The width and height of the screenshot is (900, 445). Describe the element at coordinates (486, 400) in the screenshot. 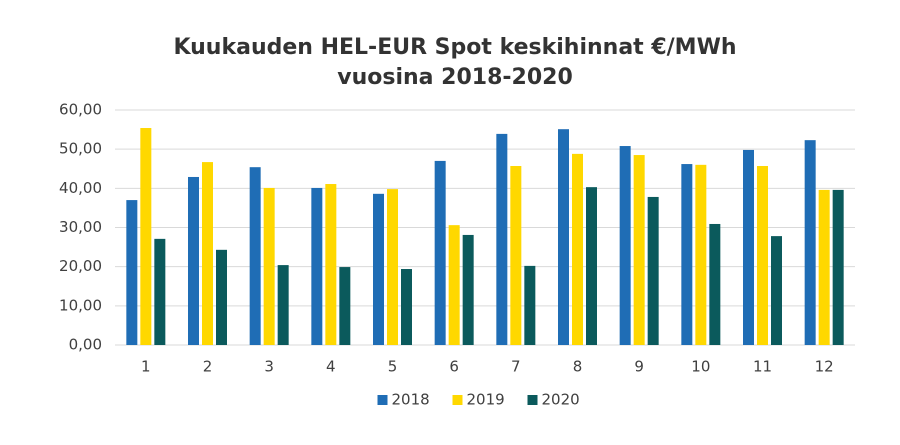

I see `legend-label: 2019` at that location.